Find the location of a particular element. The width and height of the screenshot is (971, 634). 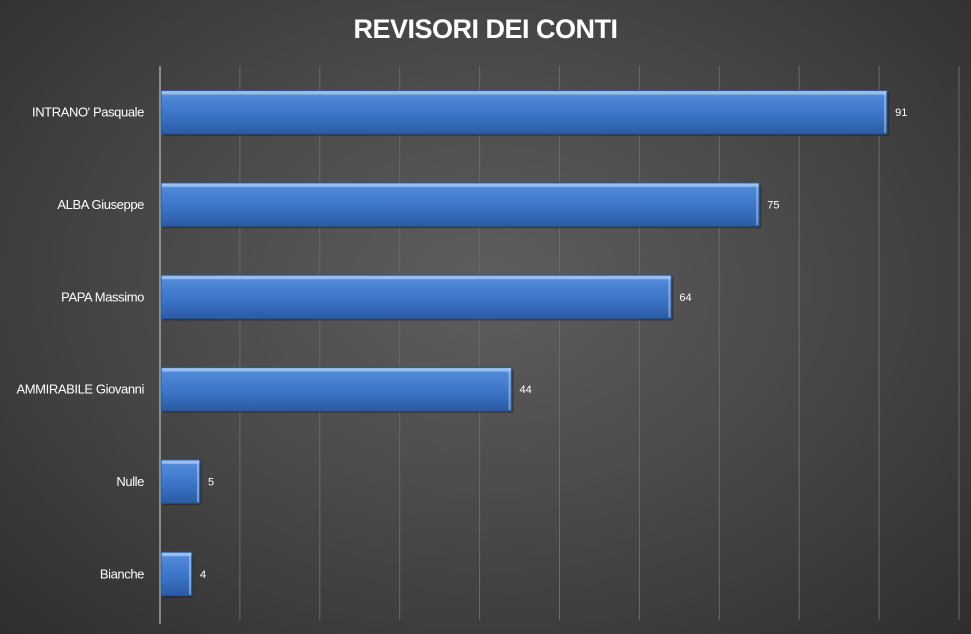

category-label: Nulle is located at coordinates (130, 481).